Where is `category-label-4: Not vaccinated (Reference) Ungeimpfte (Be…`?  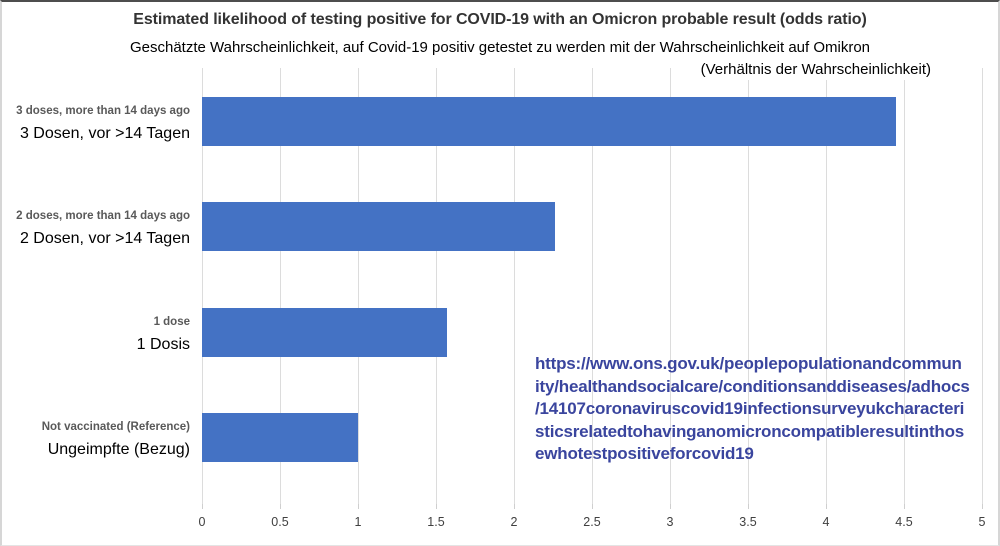
category-label-4: Not vaccinated (Reference) Ungeimpfte (Be… is located at coordinates (96, 440).